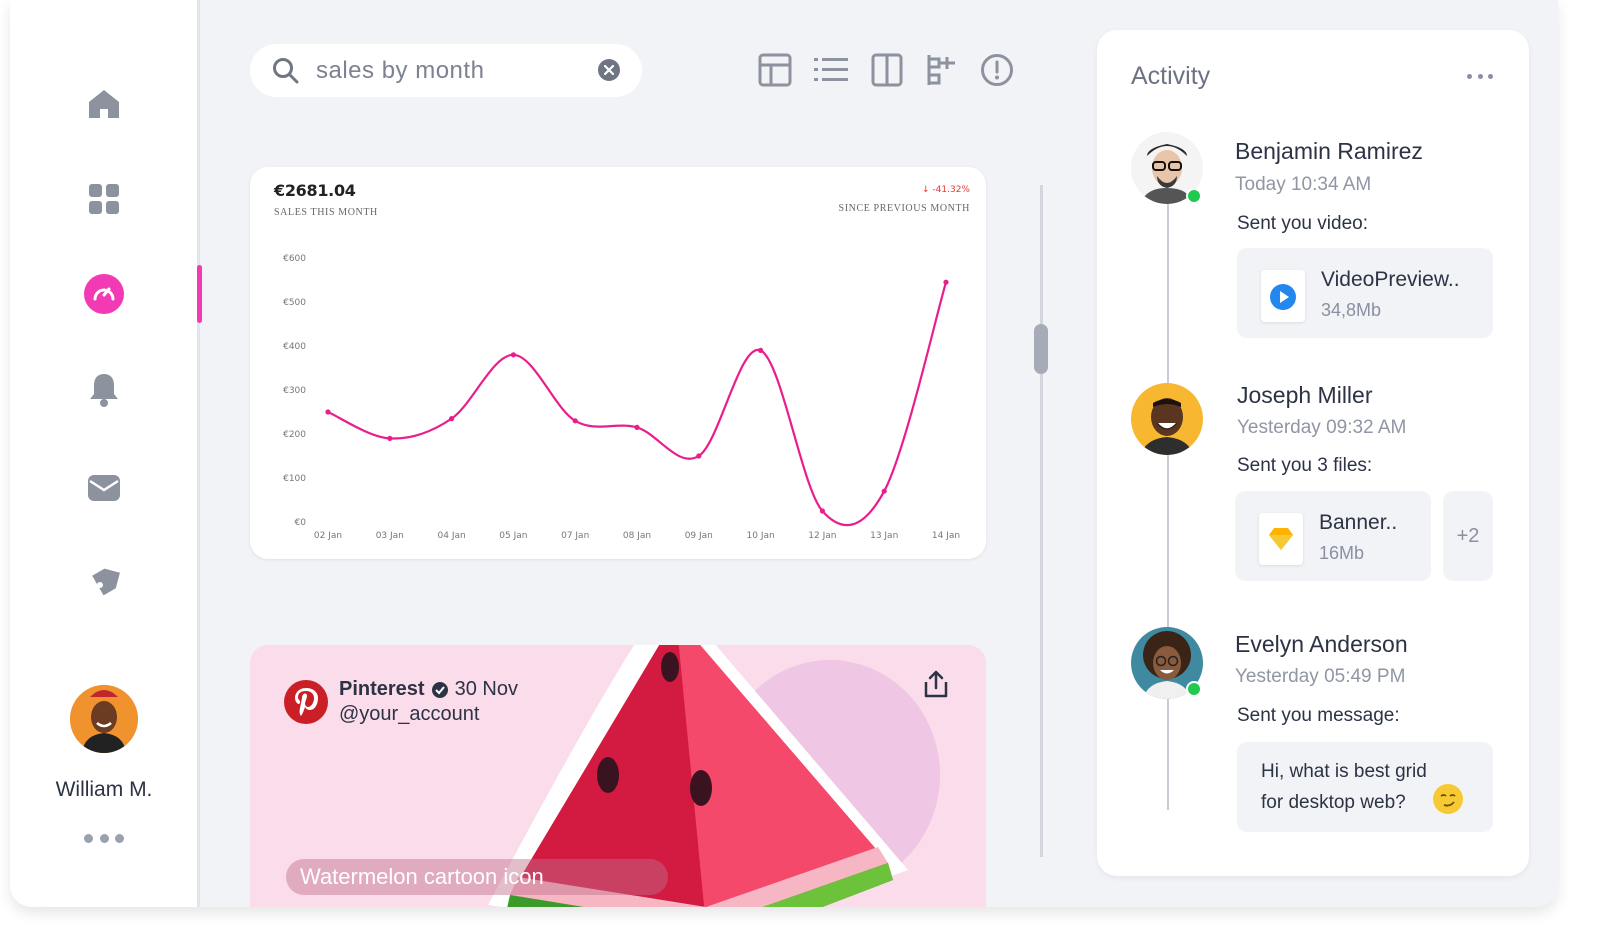 The width and height of the screenshot is (1600, 945). Describe the element at coordinates (575, 536) in the screenshot. I see `x-tick-label: 07 Jan` at that location.